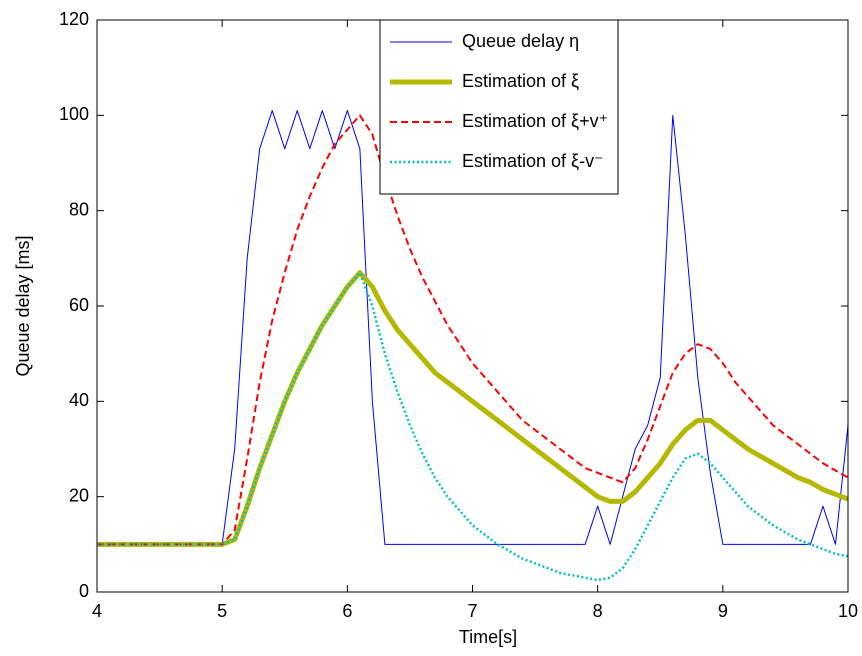 The height and width of the screenshot is (656, 862). I want to click on y-tick-label: 20, so click(79, 495).